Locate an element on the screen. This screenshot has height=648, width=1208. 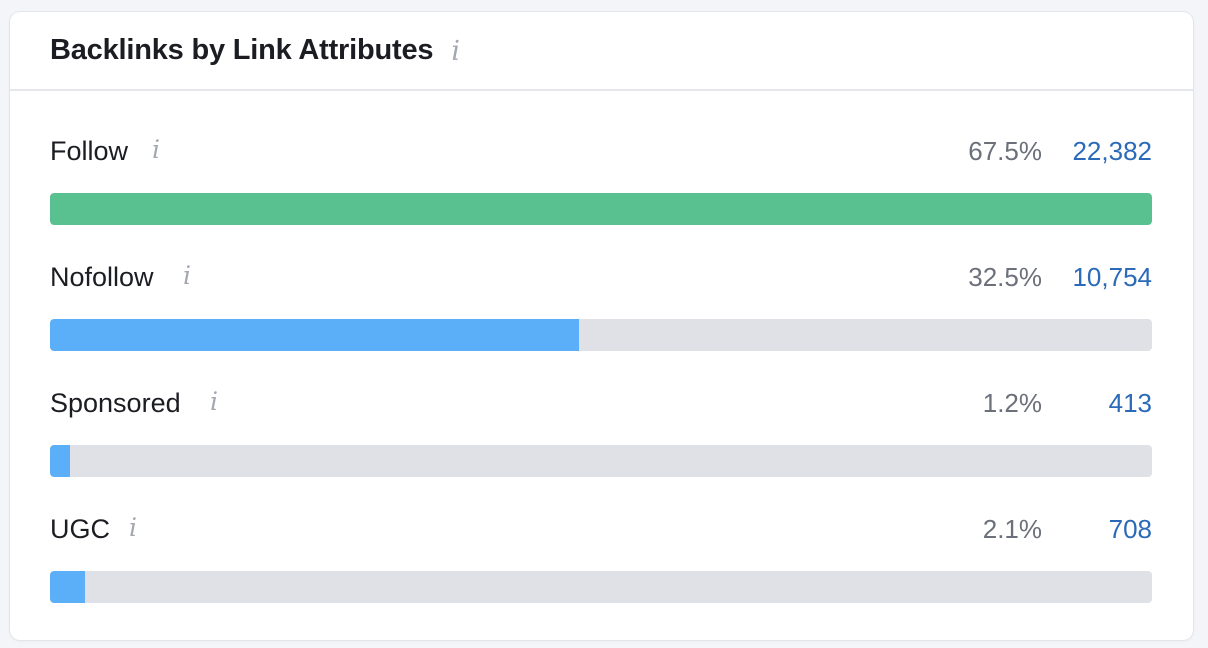
attribute-row-sponsored: Sponsored i 1.2% 413 is located at coordinates (601, 431).